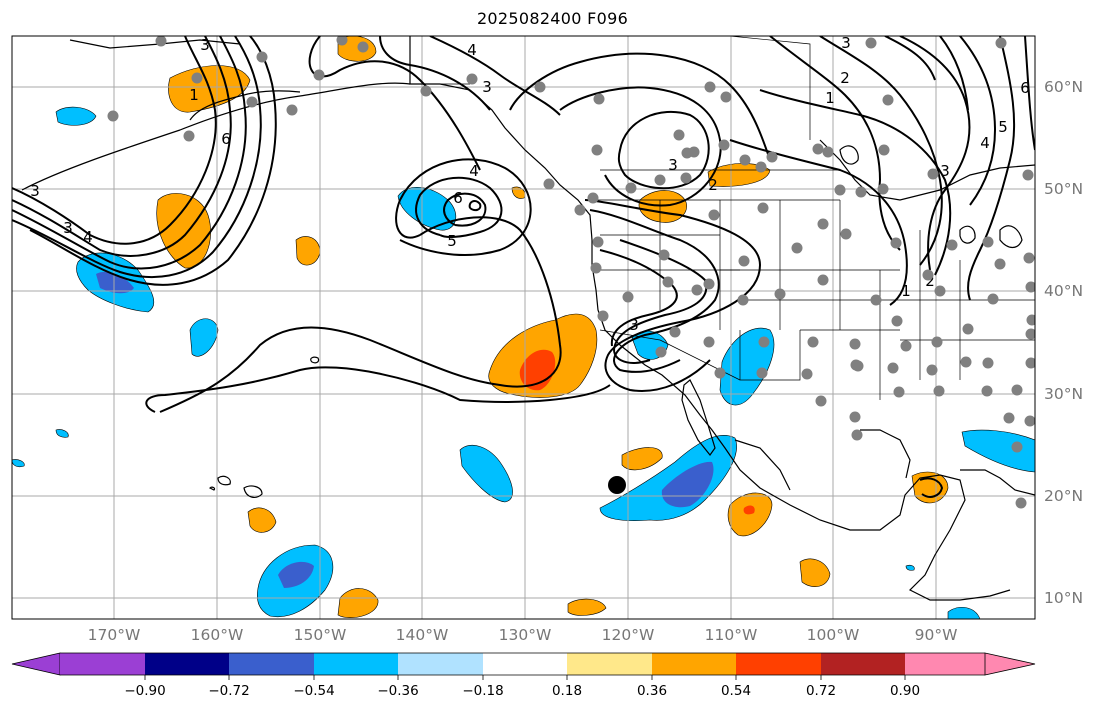 The image size is (1105, 712). Describe the element at coordinates (552, 18) in the screenshot. I see `map-title: 2025082400 F096` at that location.